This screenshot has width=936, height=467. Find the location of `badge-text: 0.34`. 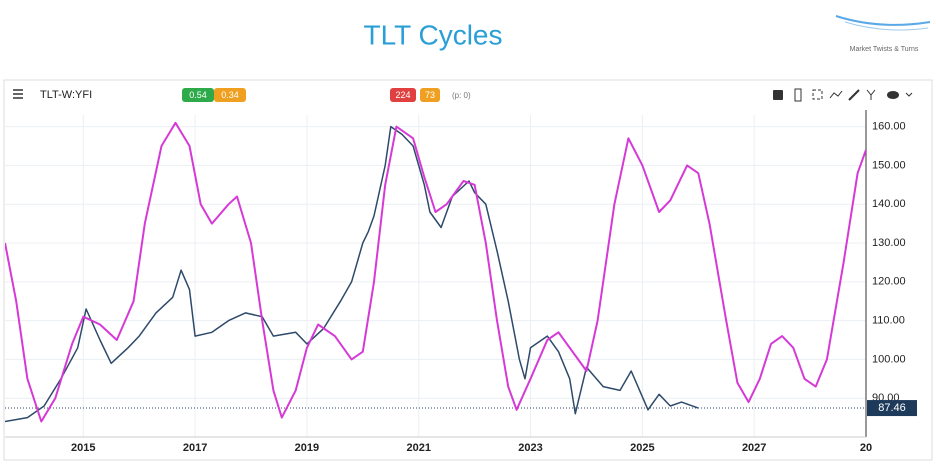

badge-text: 0.34 is located at coordinates (230, 95).